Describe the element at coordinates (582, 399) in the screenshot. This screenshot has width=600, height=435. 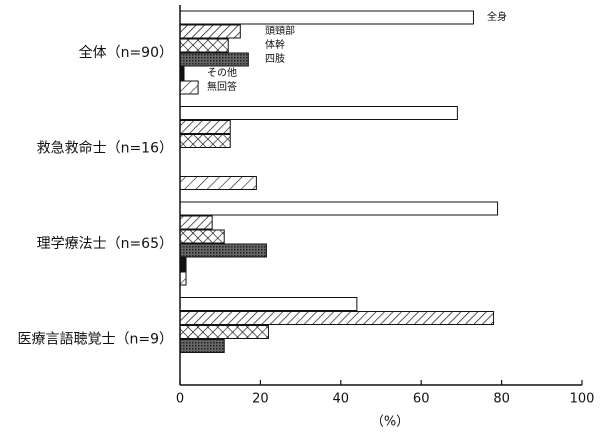
I see `x-tick-label: 100` at that location.